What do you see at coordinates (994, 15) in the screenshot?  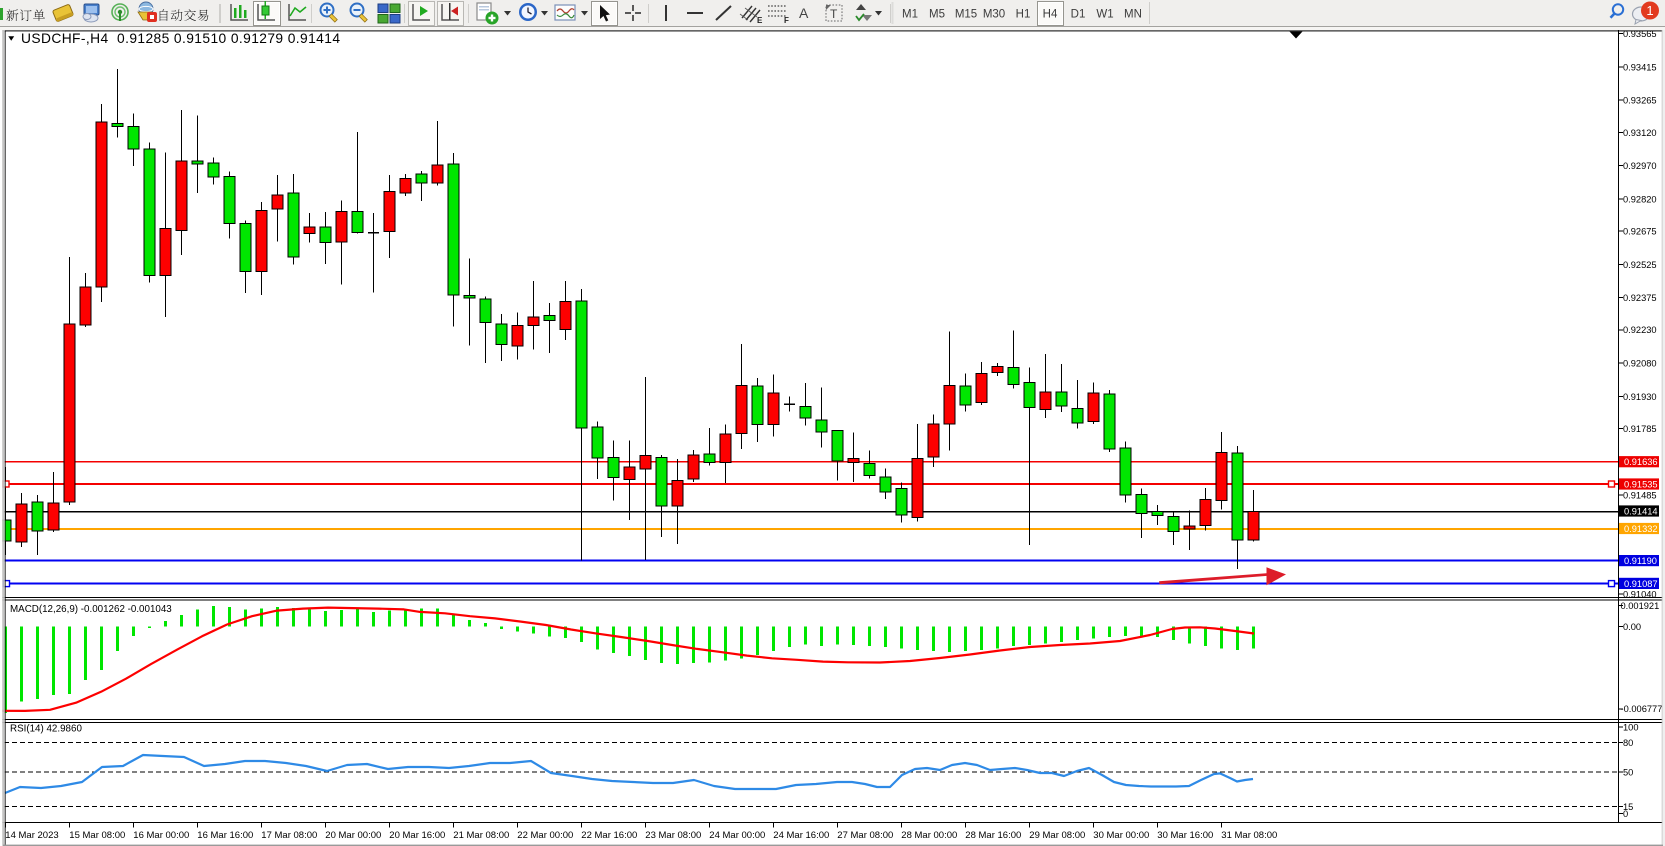 I see `svg-text: M30` at bounding box center [994, 15].